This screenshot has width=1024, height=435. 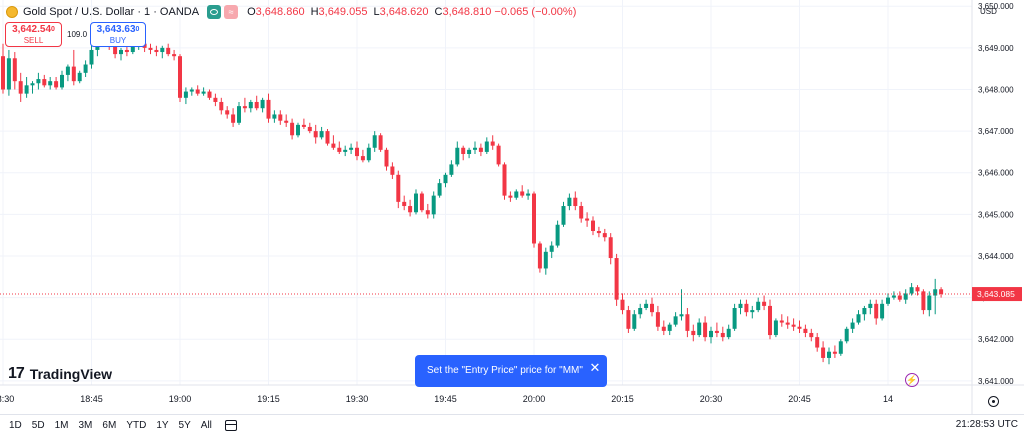 What do you see at coordinates (445, 399) in the screenshot?
I see `x-tick-label: 19:45` at bounding box center [445, 399].